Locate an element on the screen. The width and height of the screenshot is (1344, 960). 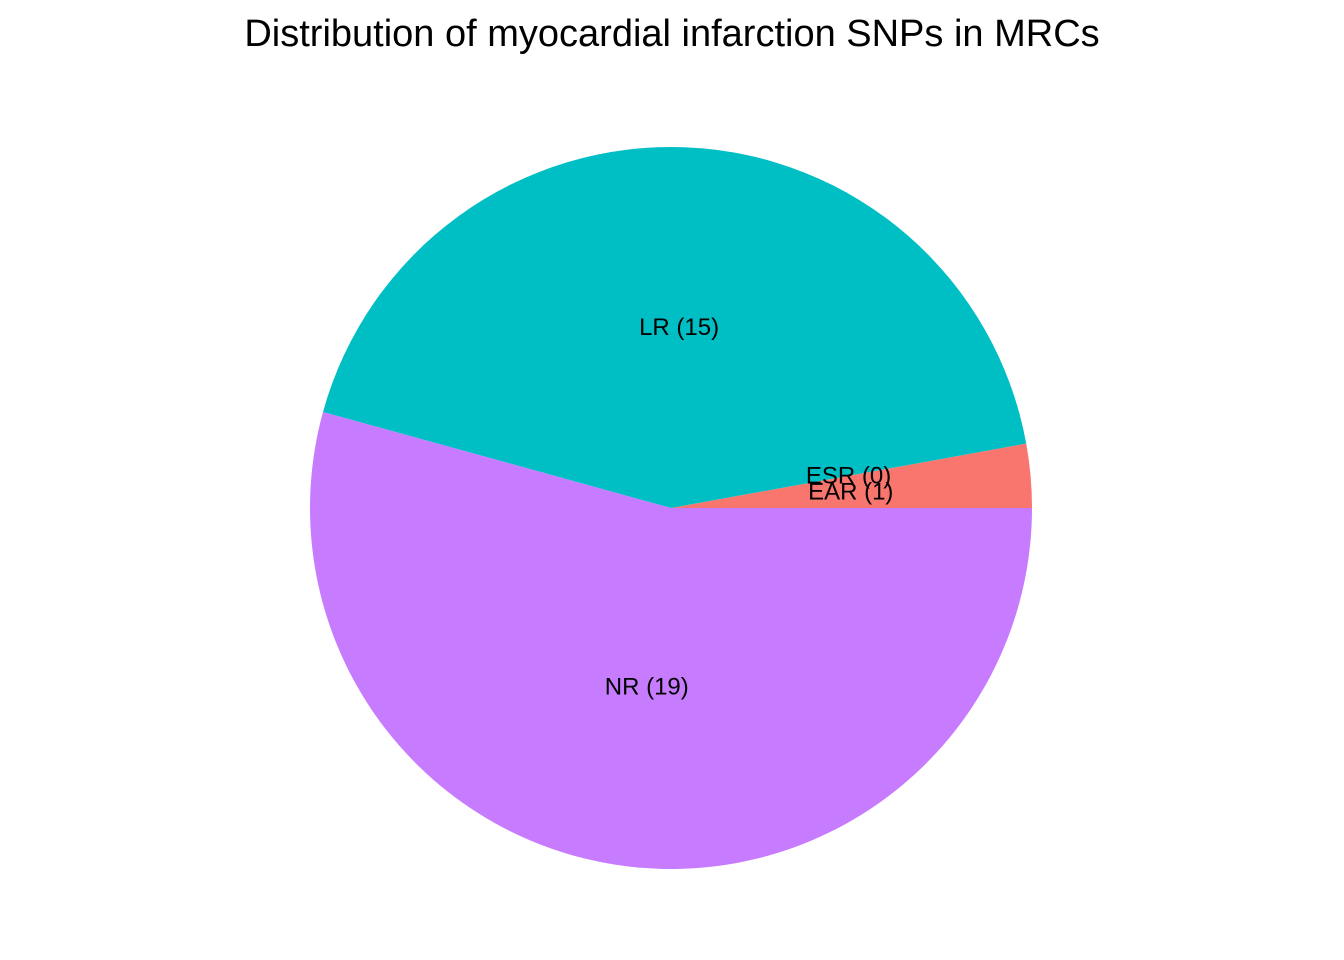
pie-label-esr: ESR (0) is located at coordinates (848, 475).